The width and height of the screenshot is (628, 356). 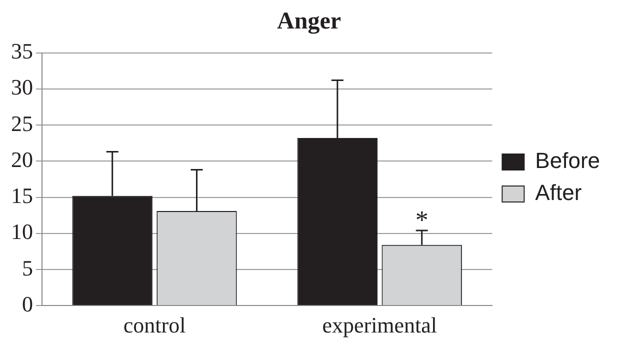 I want to click on y-tick-label: 25, so click(x=22, y=123).